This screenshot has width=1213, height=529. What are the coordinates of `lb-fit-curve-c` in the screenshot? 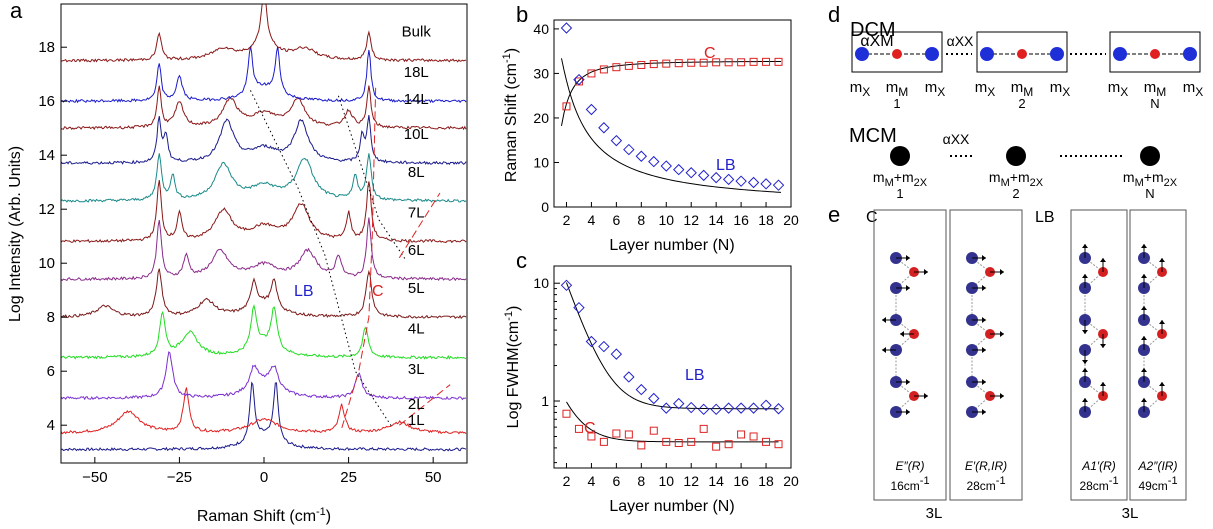 It's located at (672, 346).